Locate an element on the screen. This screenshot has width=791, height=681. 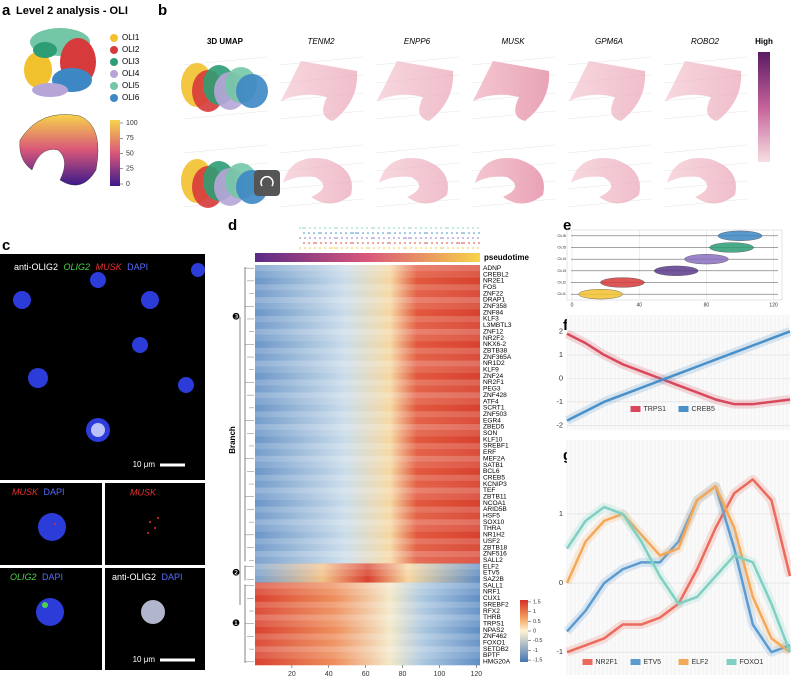
x-tick-label: 120 is located at coordinates (773, 305).